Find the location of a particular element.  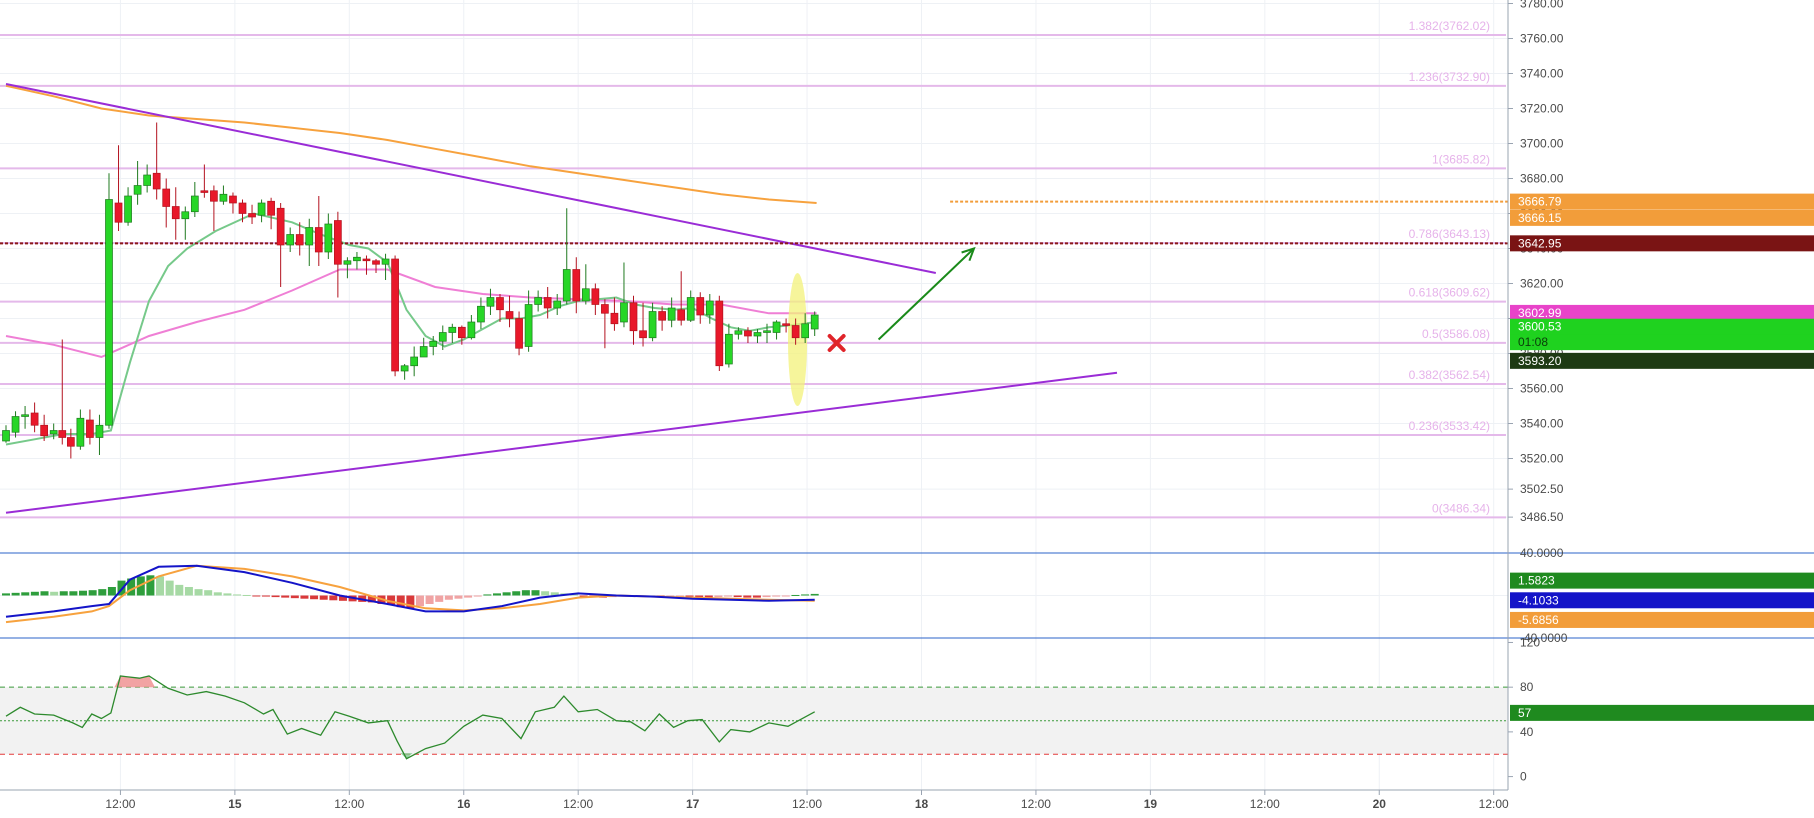

fib-level-label: 1(3685.82) is located at coordinates (1461, 159).